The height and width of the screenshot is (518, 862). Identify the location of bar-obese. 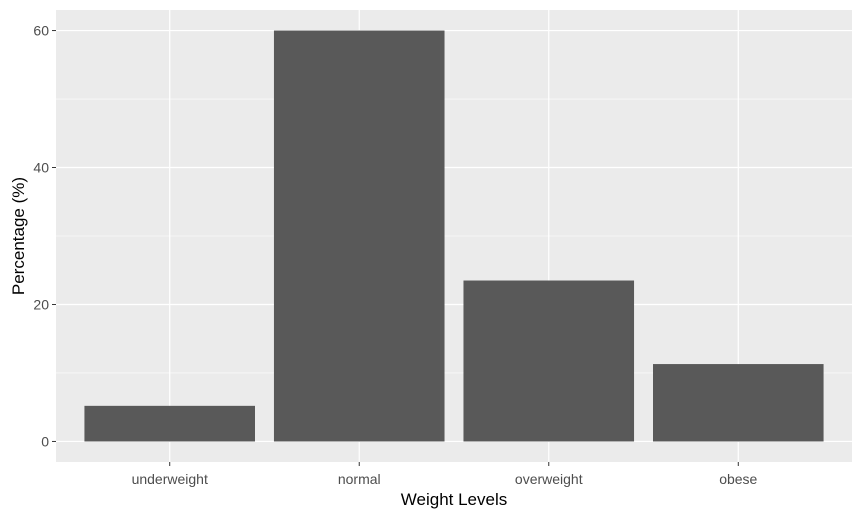
(738, 403).